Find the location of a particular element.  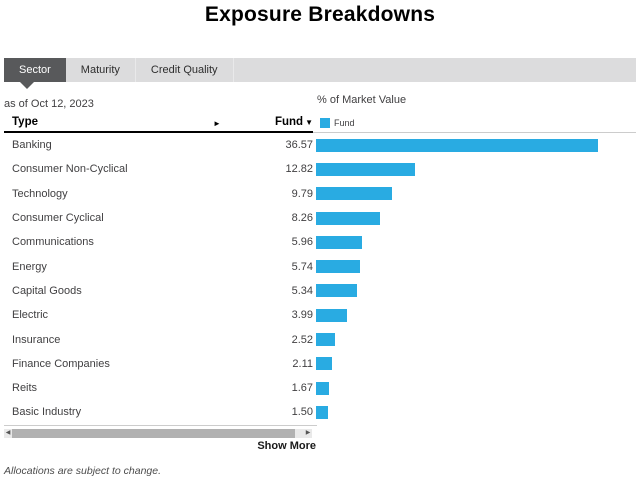

as-of-date: as of Oct 12, 2023 is located at coordinates (49, 104).